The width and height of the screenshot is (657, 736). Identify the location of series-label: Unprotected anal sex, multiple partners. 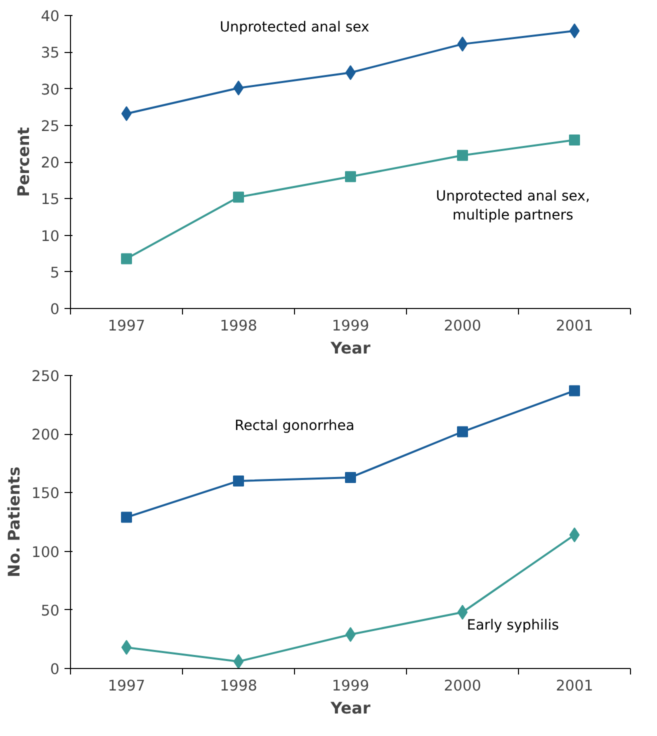
(513, 206).